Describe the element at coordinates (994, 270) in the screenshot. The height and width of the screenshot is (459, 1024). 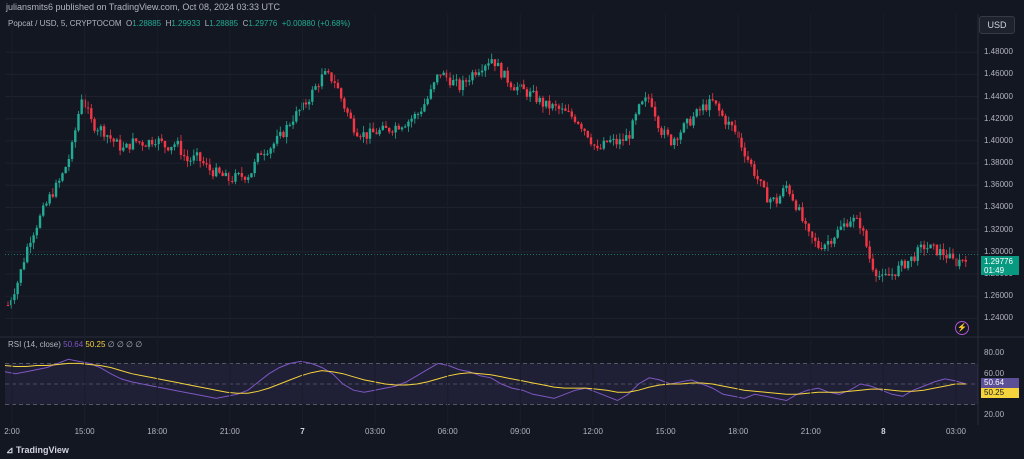
I see `bar-countdown: 01:49` at that location.